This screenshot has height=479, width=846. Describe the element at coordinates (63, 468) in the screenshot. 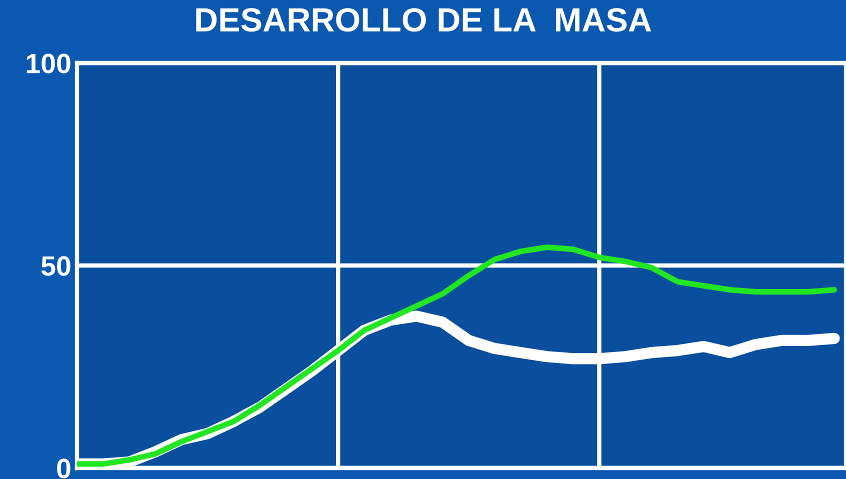

I see `y-tick-label: 0` at that location.